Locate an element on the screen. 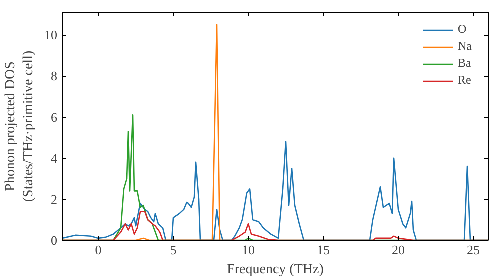  x-tick-label: 5 is located at coordinates (173, 250).